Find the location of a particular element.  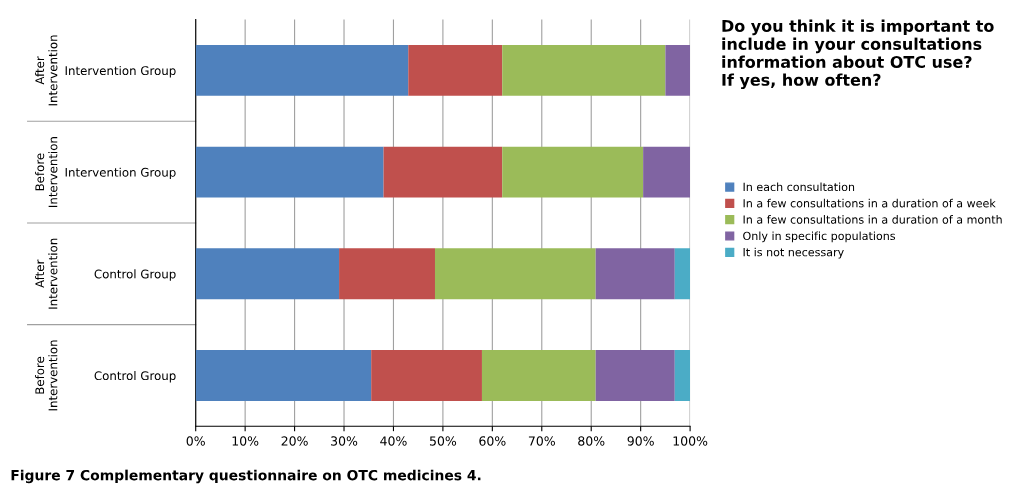

x-tick-label: 10% is located at coordinates (245, 441).